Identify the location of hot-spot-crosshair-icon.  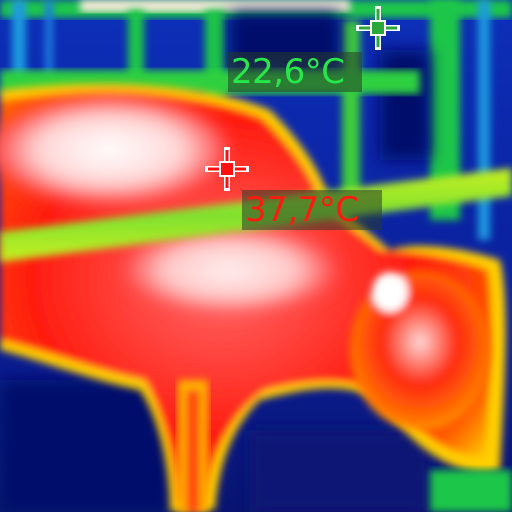
(227, 169).